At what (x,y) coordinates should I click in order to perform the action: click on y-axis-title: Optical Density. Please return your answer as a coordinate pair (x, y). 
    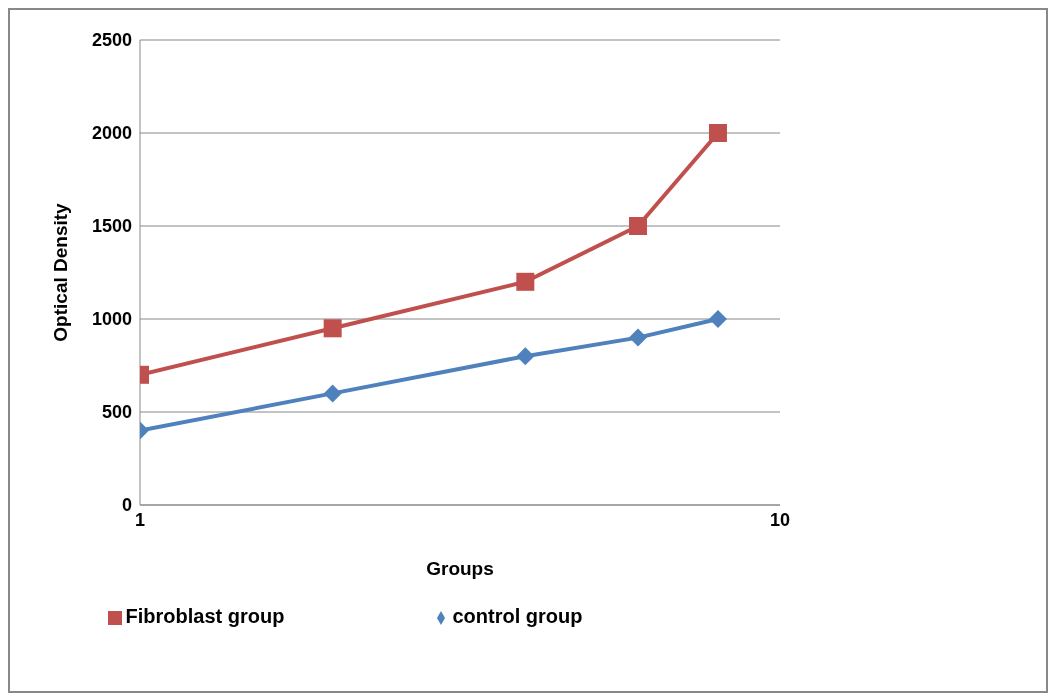
    Looking at the image, I should click on (60, 272).